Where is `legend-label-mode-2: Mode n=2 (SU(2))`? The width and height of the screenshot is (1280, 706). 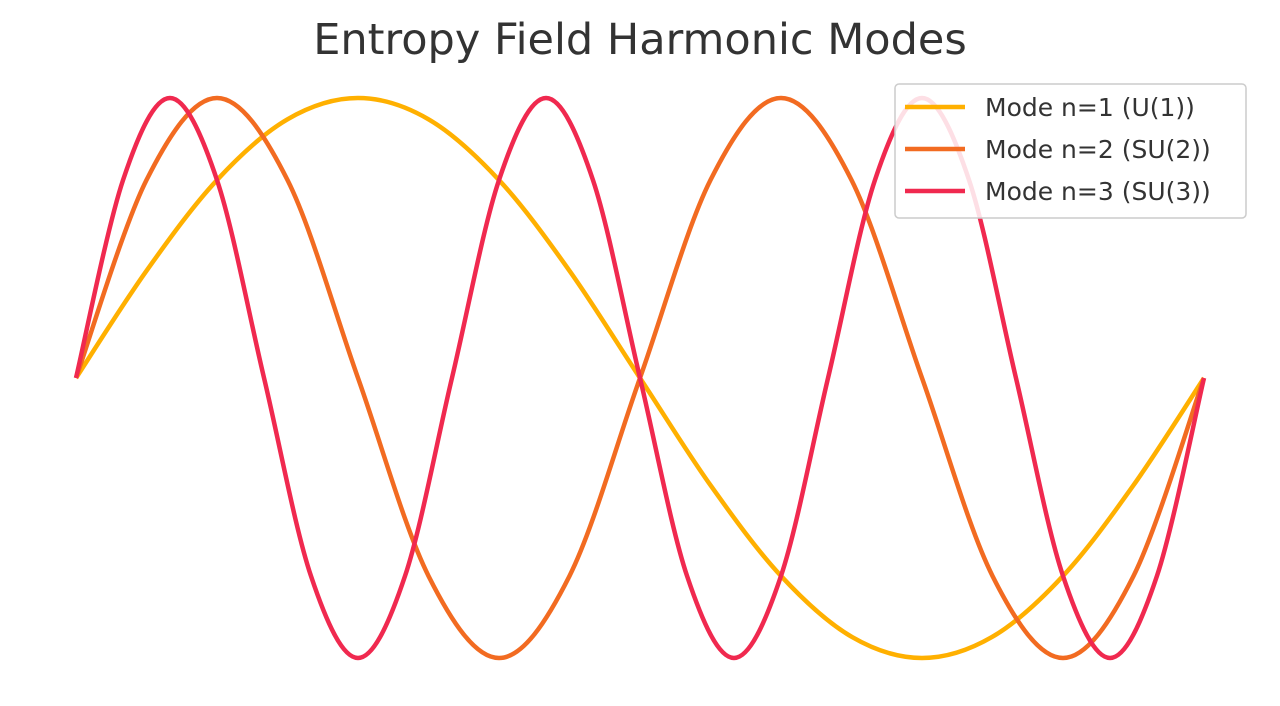 legend-label-mode-2: Mode n=2 (SU(2)) is located at coordinates (1098, 149).